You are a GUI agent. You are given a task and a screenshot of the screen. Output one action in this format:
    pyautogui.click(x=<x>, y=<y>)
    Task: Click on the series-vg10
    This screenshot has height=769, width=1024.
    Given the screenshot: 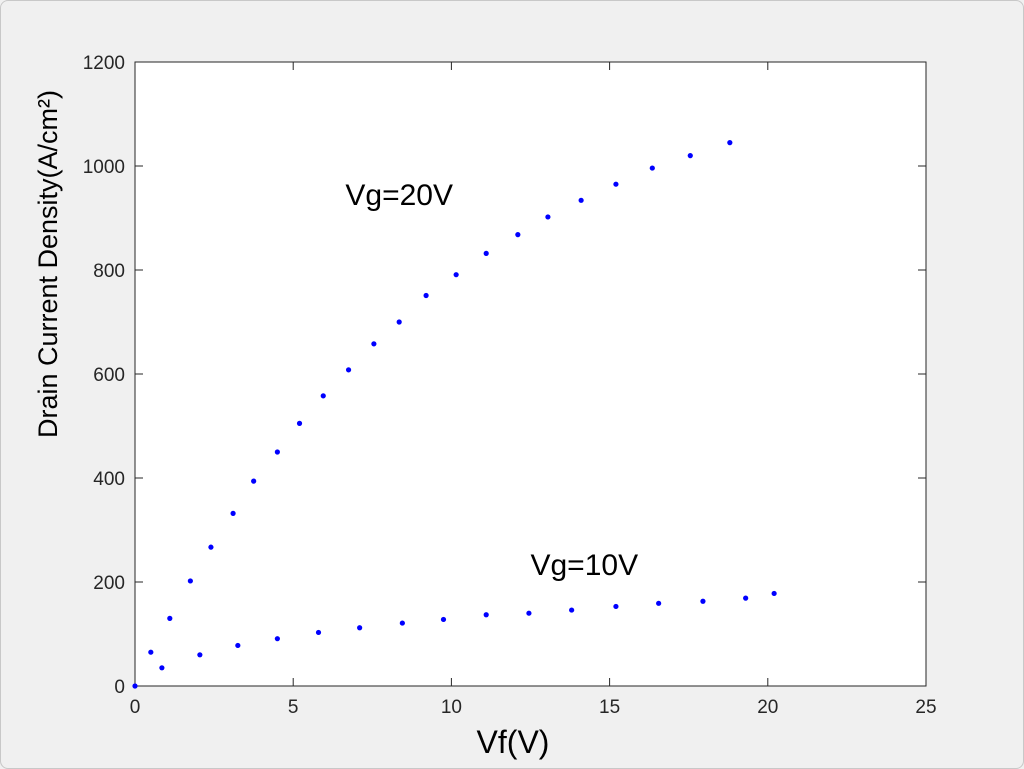 What is the action you would take?
    pyautogui.click(x=468, y=630)
    